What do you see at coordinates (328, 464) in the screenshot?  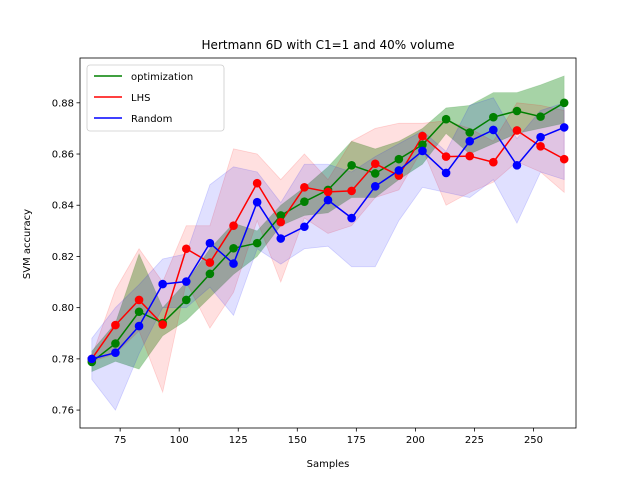 I see `x-axis-title: Samples` at bounding box center [328, 464].